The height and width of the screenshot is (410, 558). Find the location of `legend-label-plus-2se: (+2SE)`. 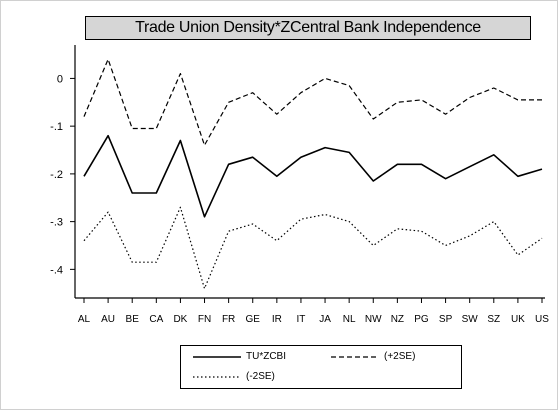

legend-label-plus-2se: (+2SE) is located at coordinates (400, 356).